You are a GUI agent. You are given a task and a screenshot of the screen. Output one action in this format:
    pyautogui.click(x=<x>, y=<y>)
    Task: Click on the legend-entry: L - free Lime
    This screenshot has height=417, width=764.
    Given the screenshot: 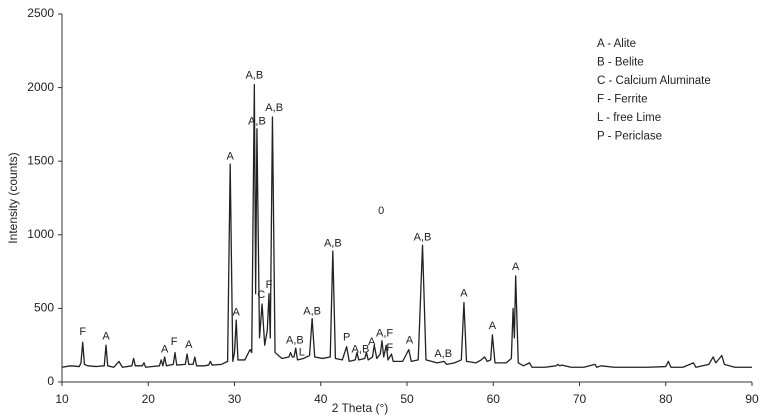 What is the action you would take?
    pyautogui.click(x=629, y=118)
    